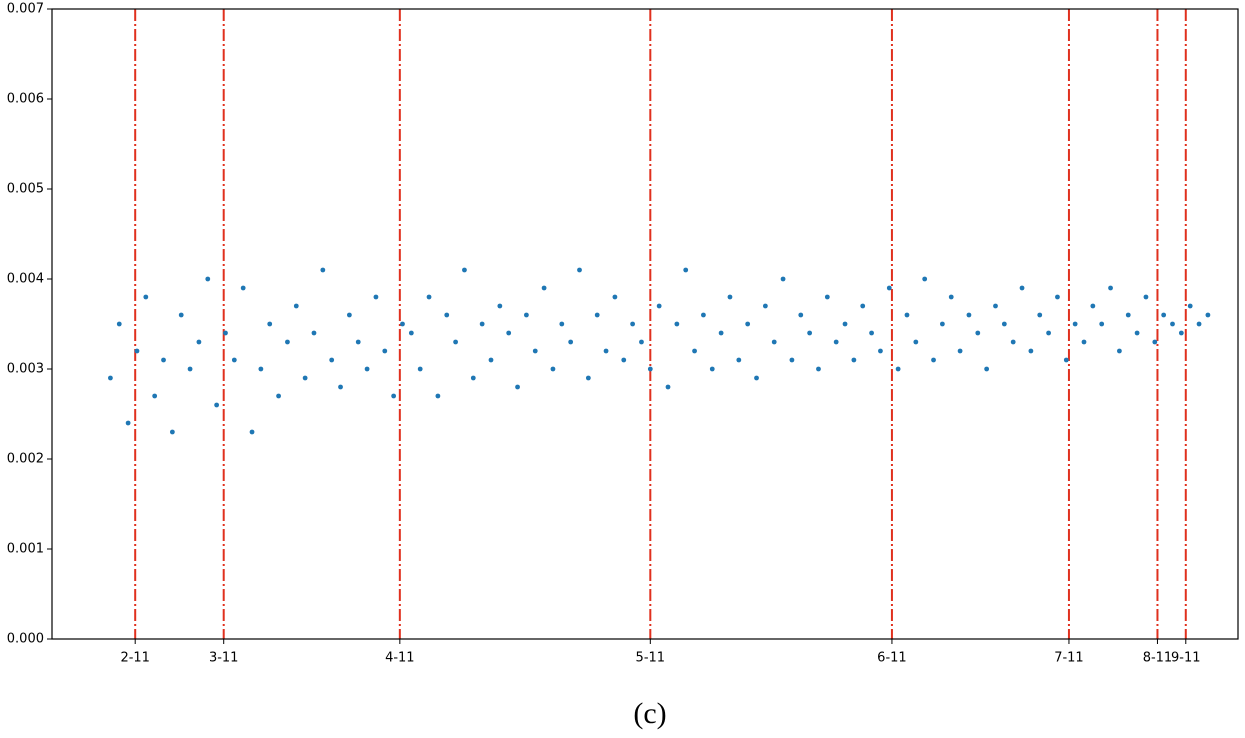 This screenshot has width=1245, height=738. What do you see at coordinates (1069, 658) in the screenshot?
I see `x-tick-label: 7-11` at bounding box center [1069, 658].